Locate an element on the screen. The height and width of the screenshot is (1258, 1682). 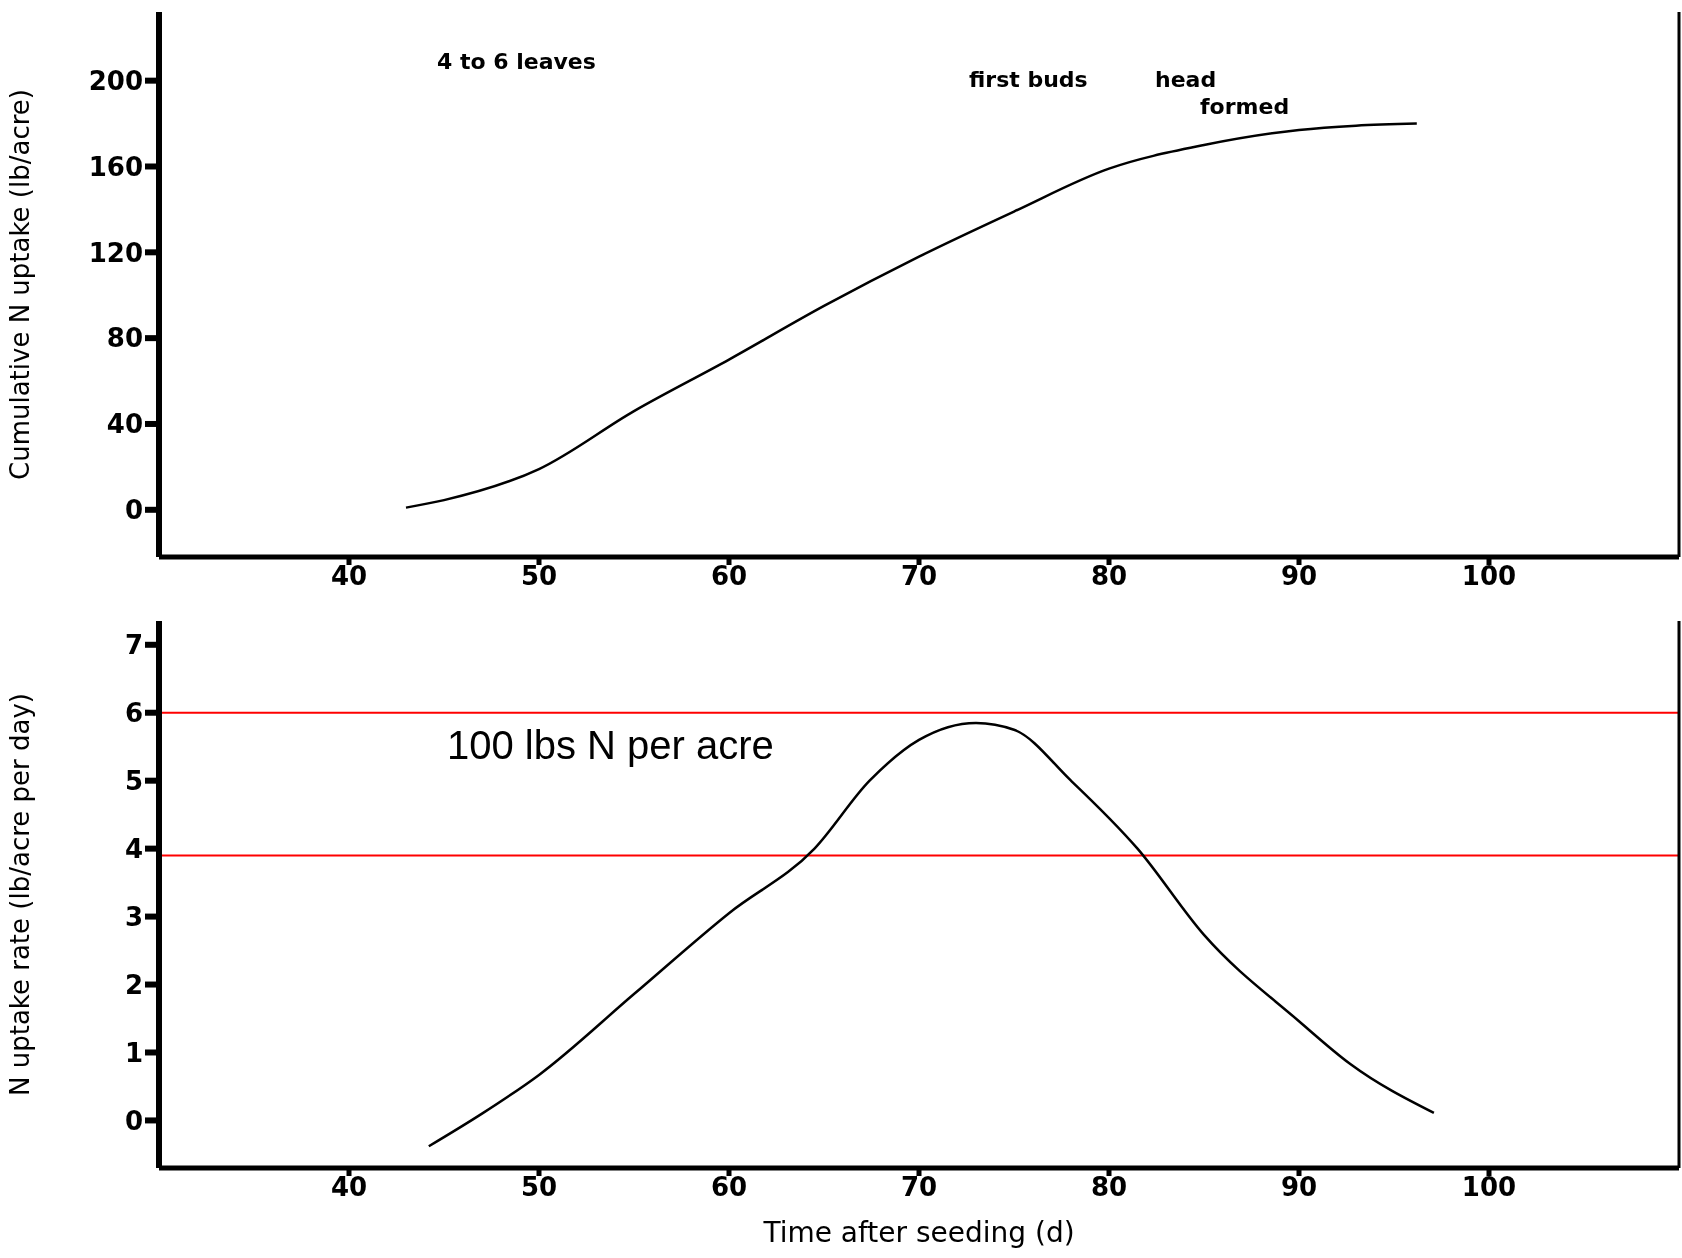
y-tick-label: 40 is located at coordinates (124, 424).